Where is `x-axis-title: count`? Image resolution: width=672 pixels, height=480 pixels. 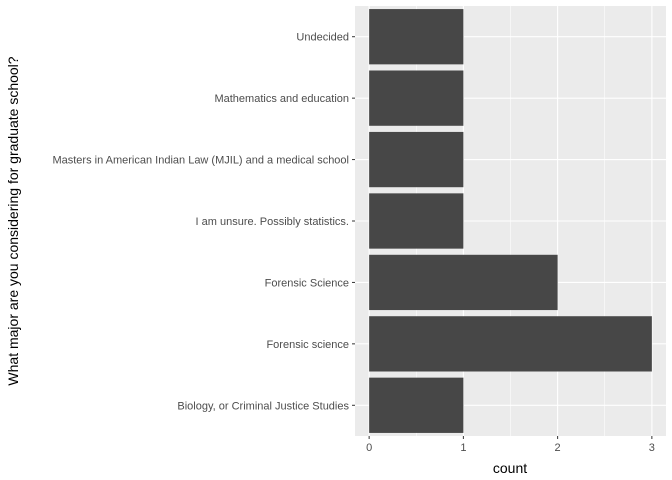 x-axis-title: count is located at coordinates (510, 468).